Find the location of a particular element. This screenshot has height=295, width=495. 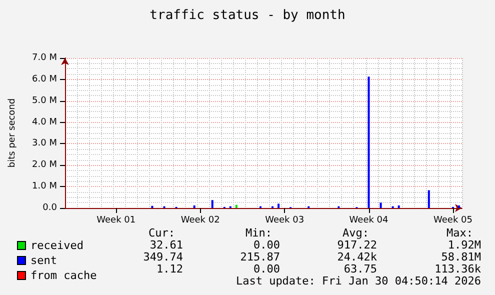

text: 32.61 is located at coordinates (166, 245).